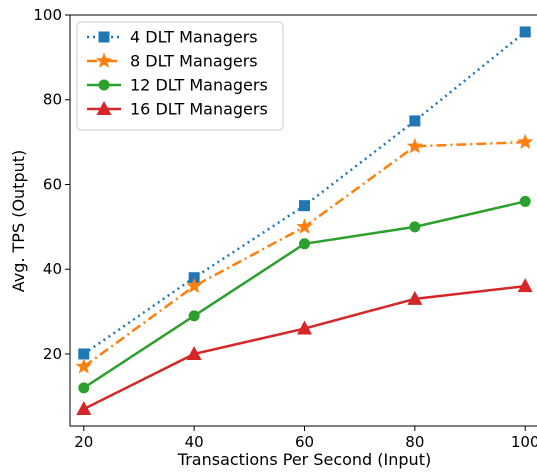 This screenshot has width=537, height=476. I want to click on y-tick-label: 60, so click(52, 184).